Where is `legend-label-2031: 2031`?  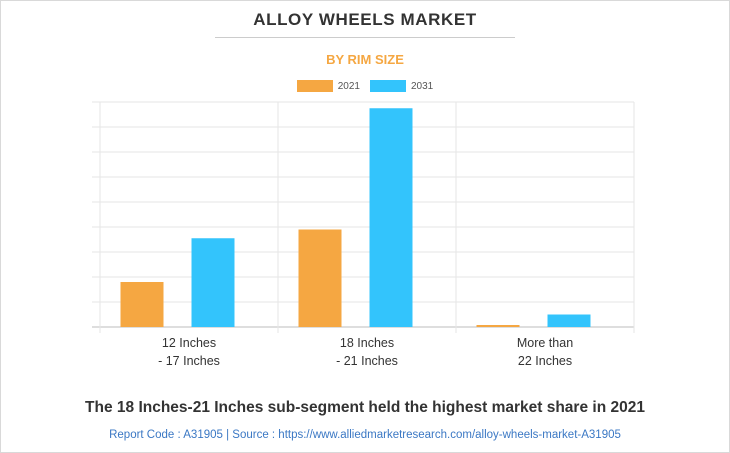 legend-label-2031: 2031 is located at coordinates (422, 86).